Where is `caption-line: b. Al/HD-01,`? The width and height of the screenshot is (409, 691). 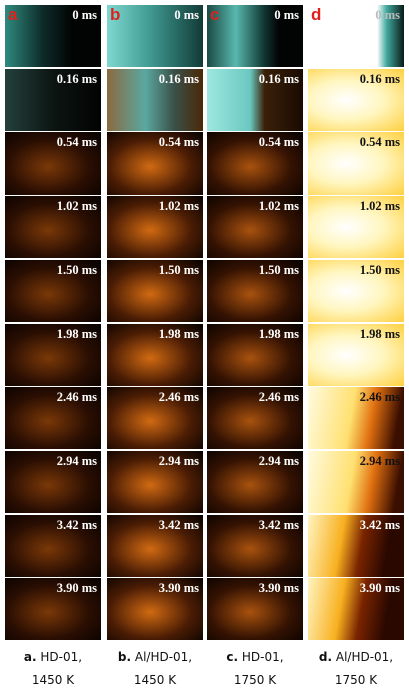
caption-line: b. Al/HD-01, is located at coordinates (155, 657).